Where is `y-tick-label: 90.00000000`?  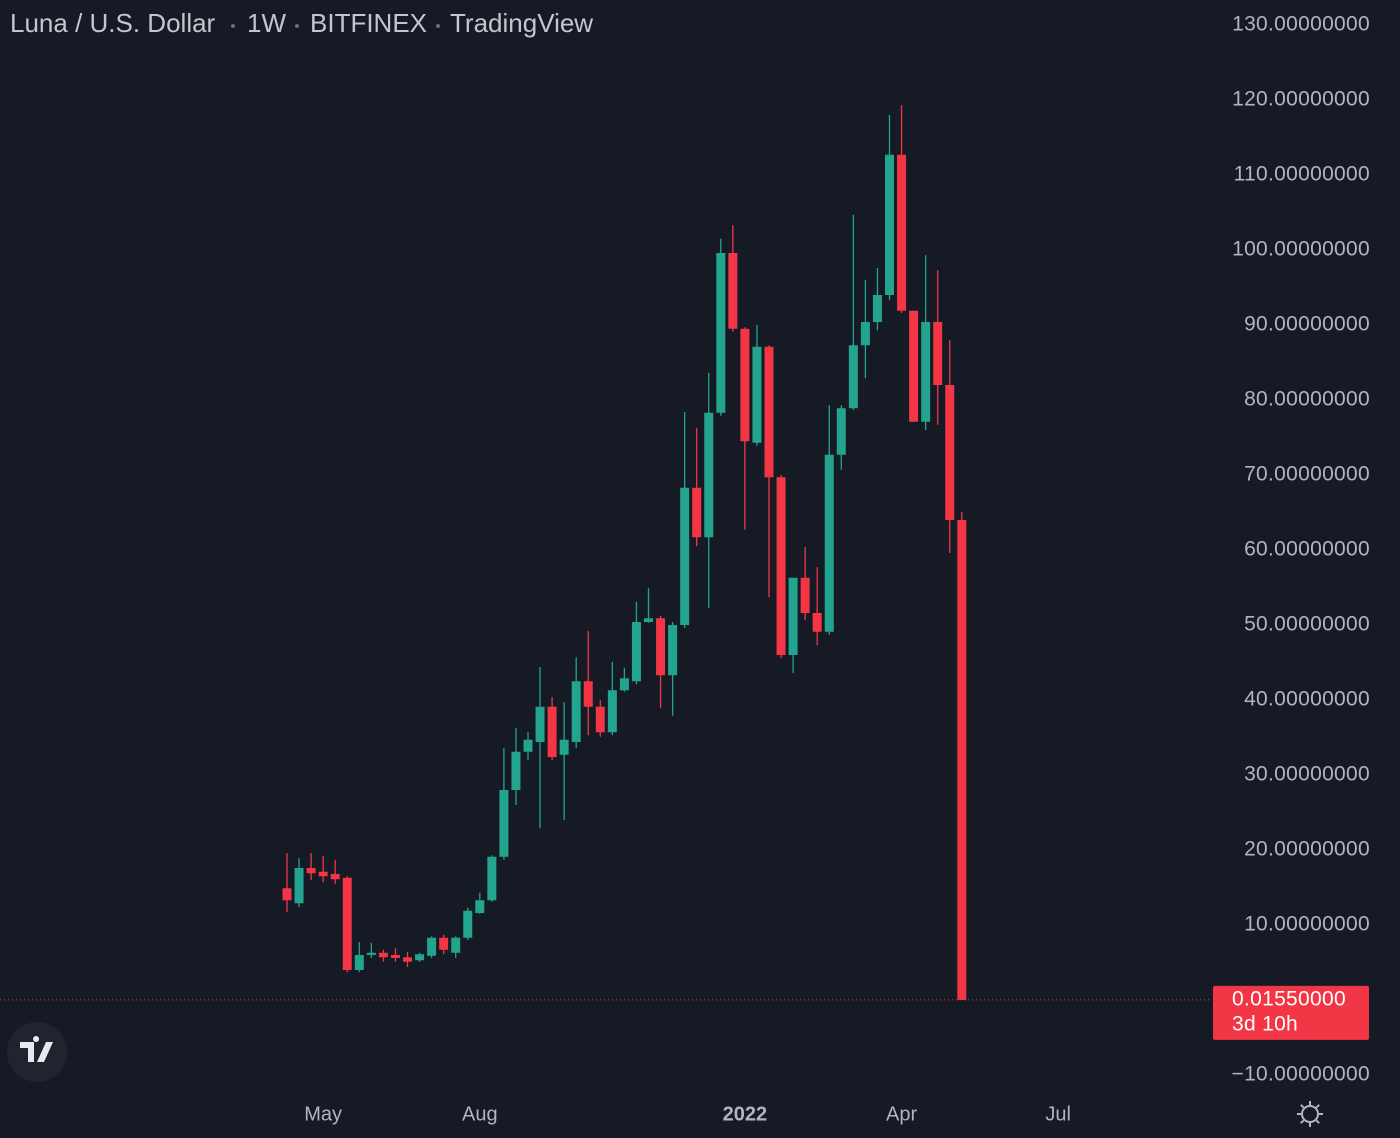 y-tick-label: 90.00000000 is located at coordinates (1307, 324).